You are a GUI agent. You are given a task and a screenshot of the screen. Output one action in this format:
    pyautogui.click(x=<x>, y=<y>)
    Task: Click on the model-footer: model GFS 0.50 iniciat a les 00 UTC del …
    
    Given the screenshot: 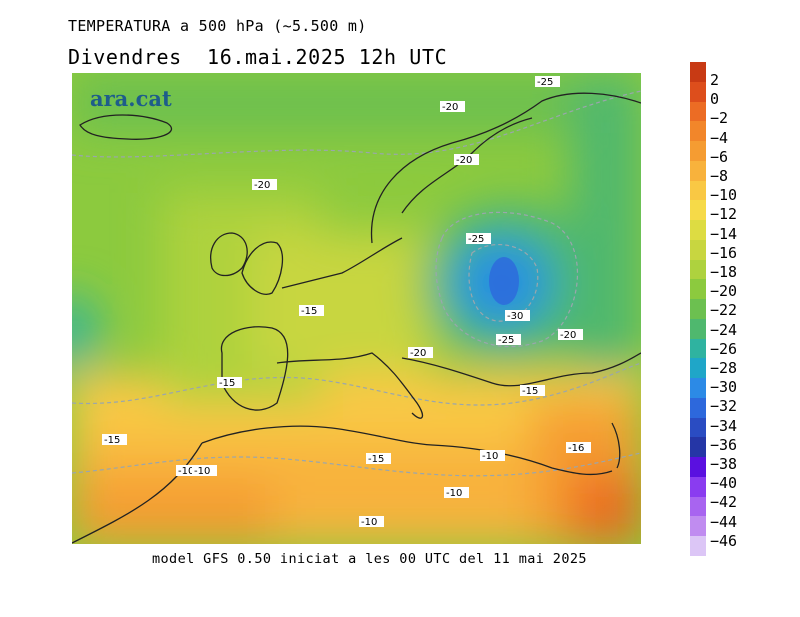 What is the action you would take?
    pyautogui.click(x=369, y=559)
    